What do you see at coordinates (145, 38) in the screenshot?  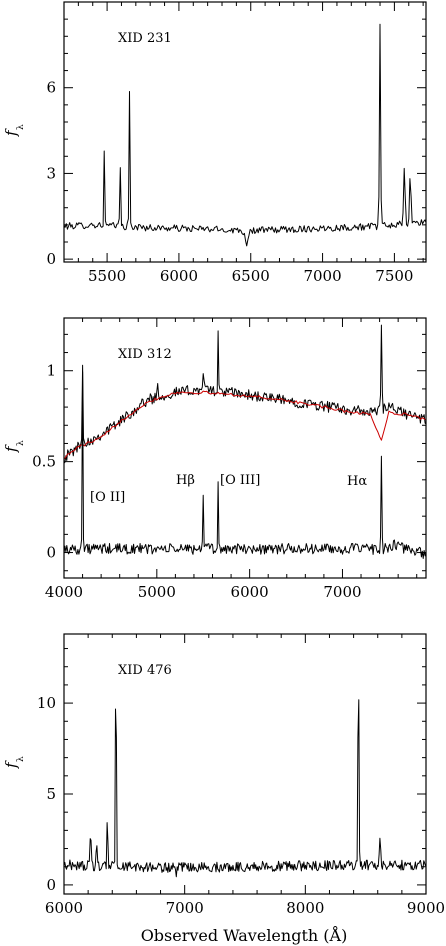 I see `panel-title: XID 231` at bounding box center [145, 38].